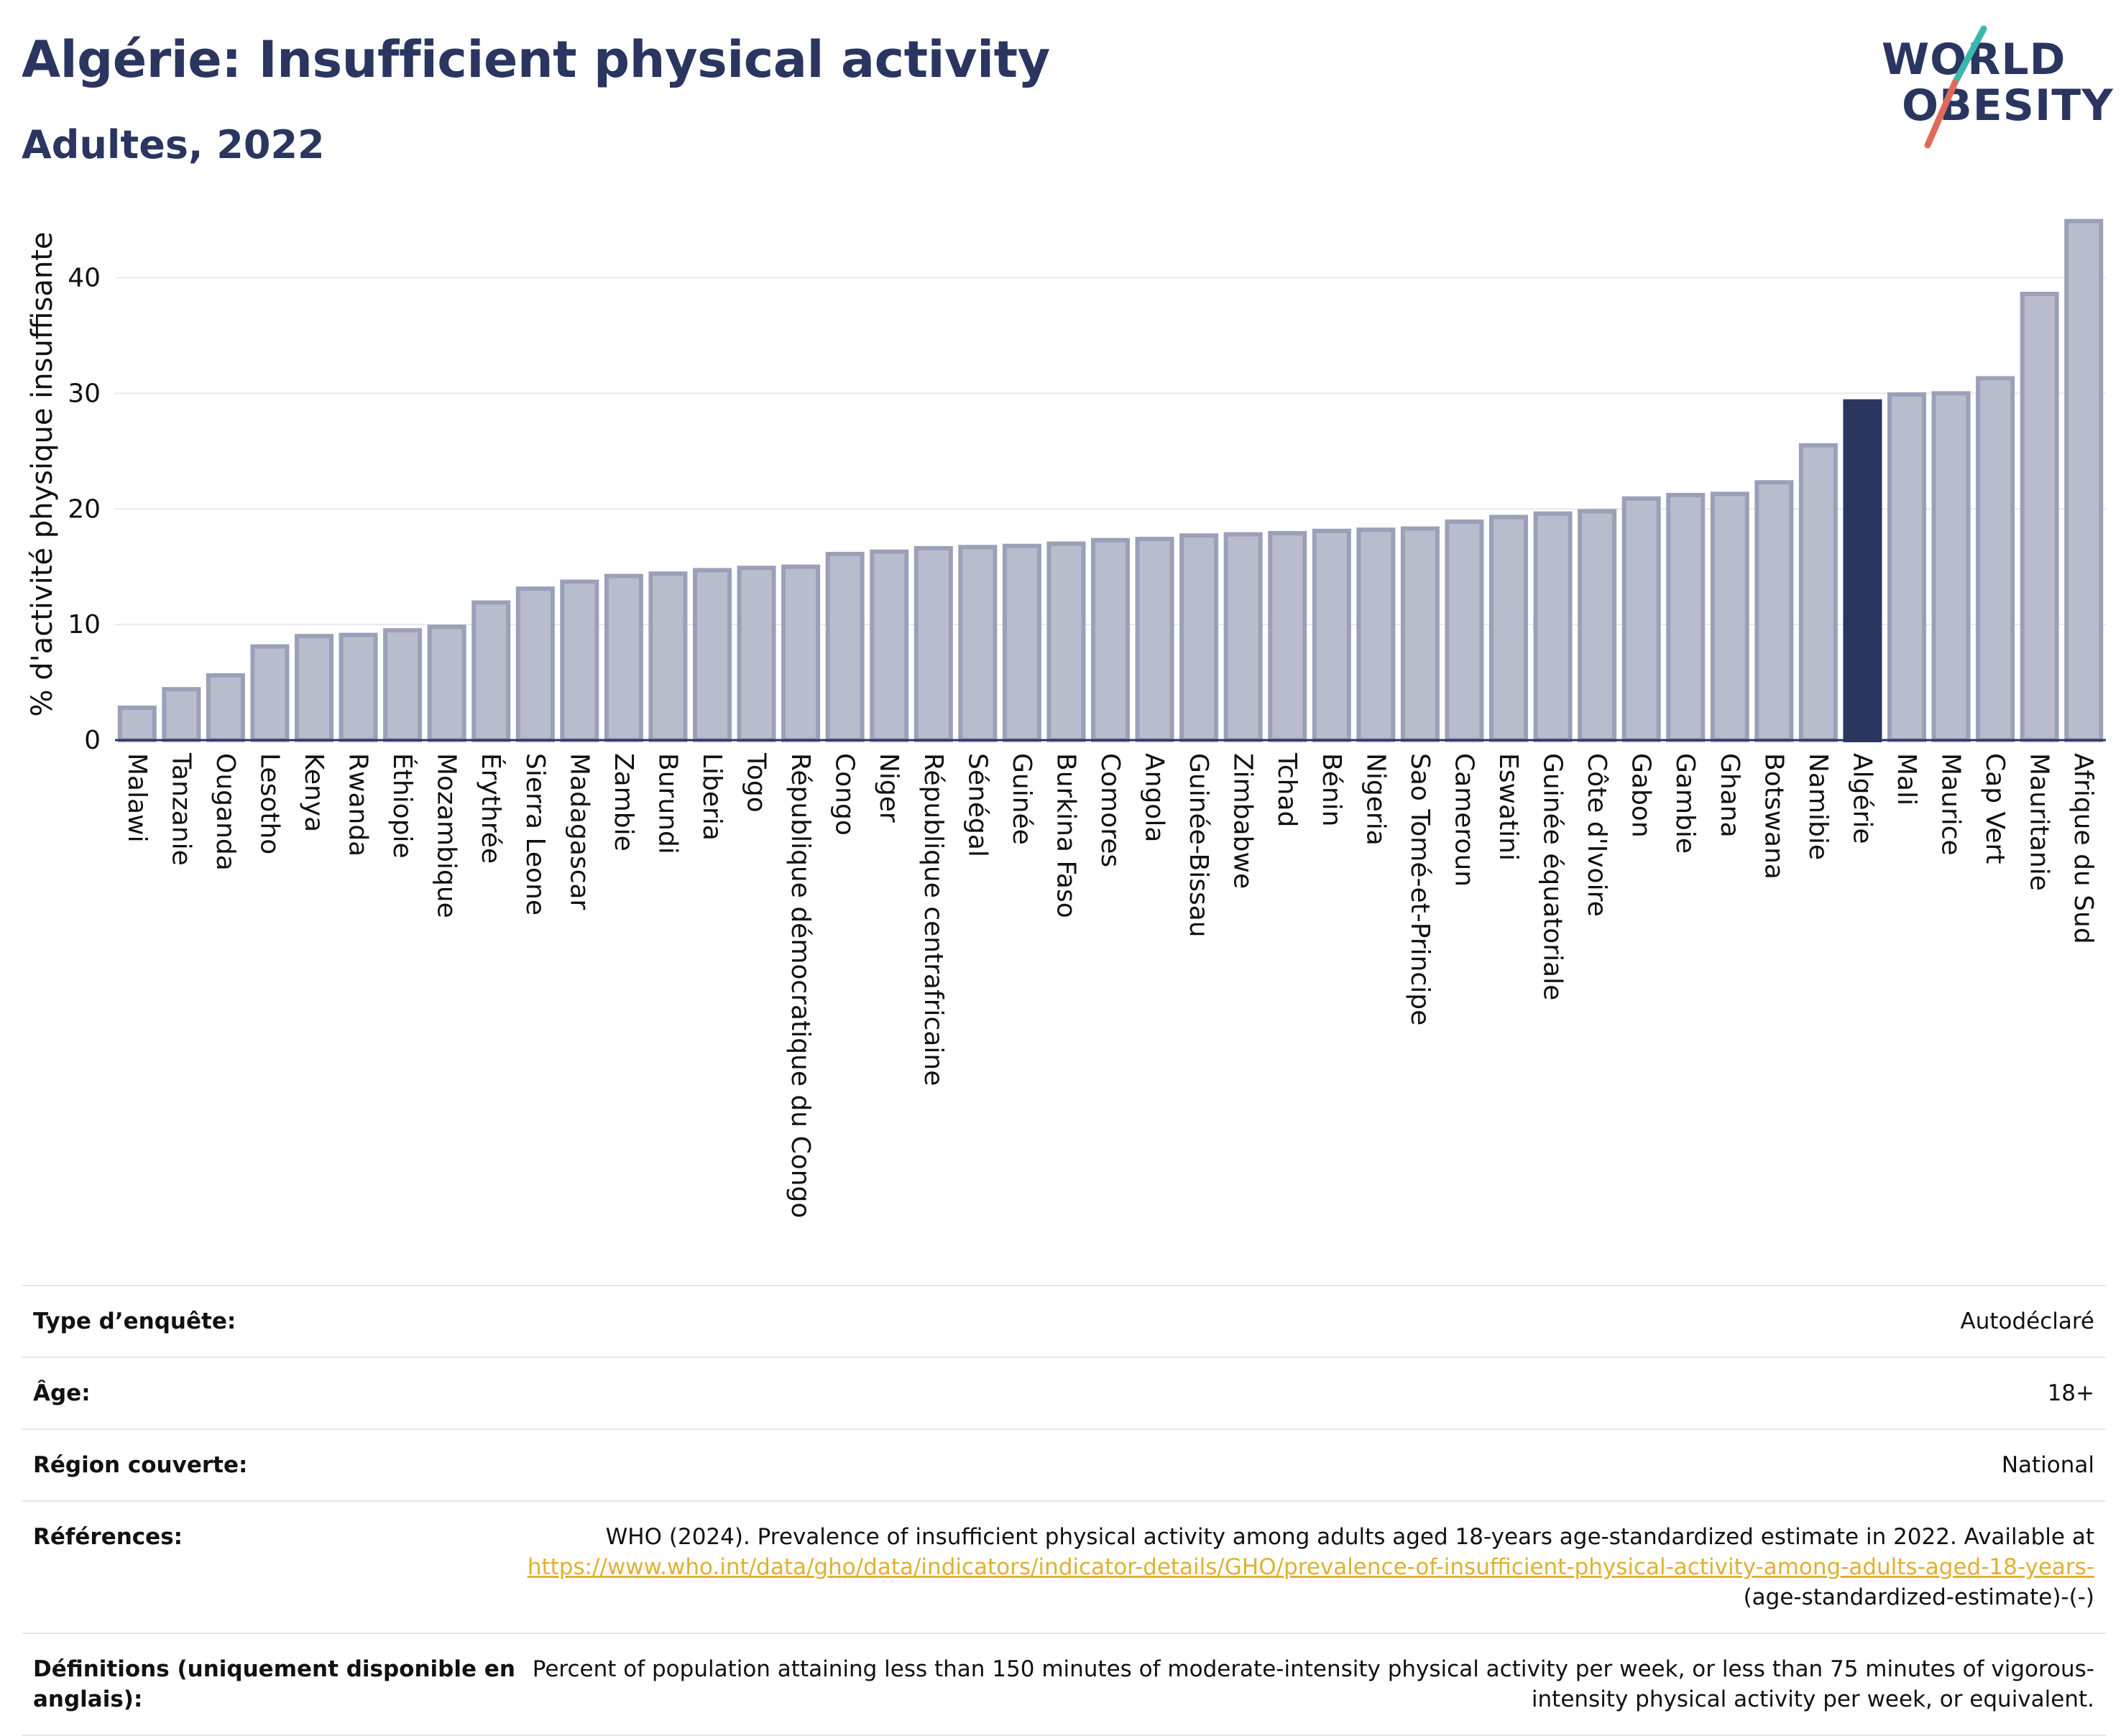 The width and height of the screenshot is (2126, 1736). I want to click on bar-guin-e-quatoriale, so click(1553, 626).